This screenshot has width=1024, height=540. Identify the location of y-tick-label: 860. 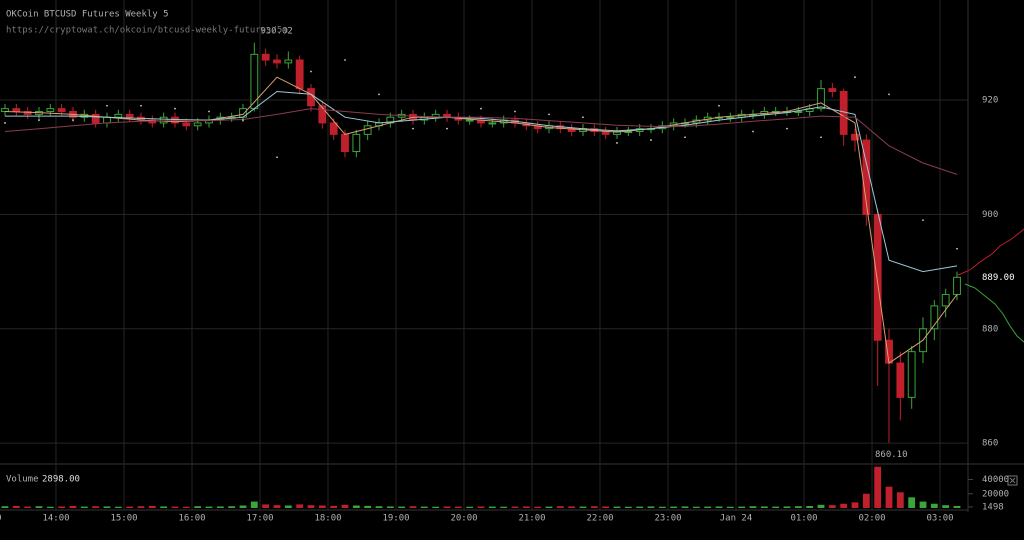
(990, 444).